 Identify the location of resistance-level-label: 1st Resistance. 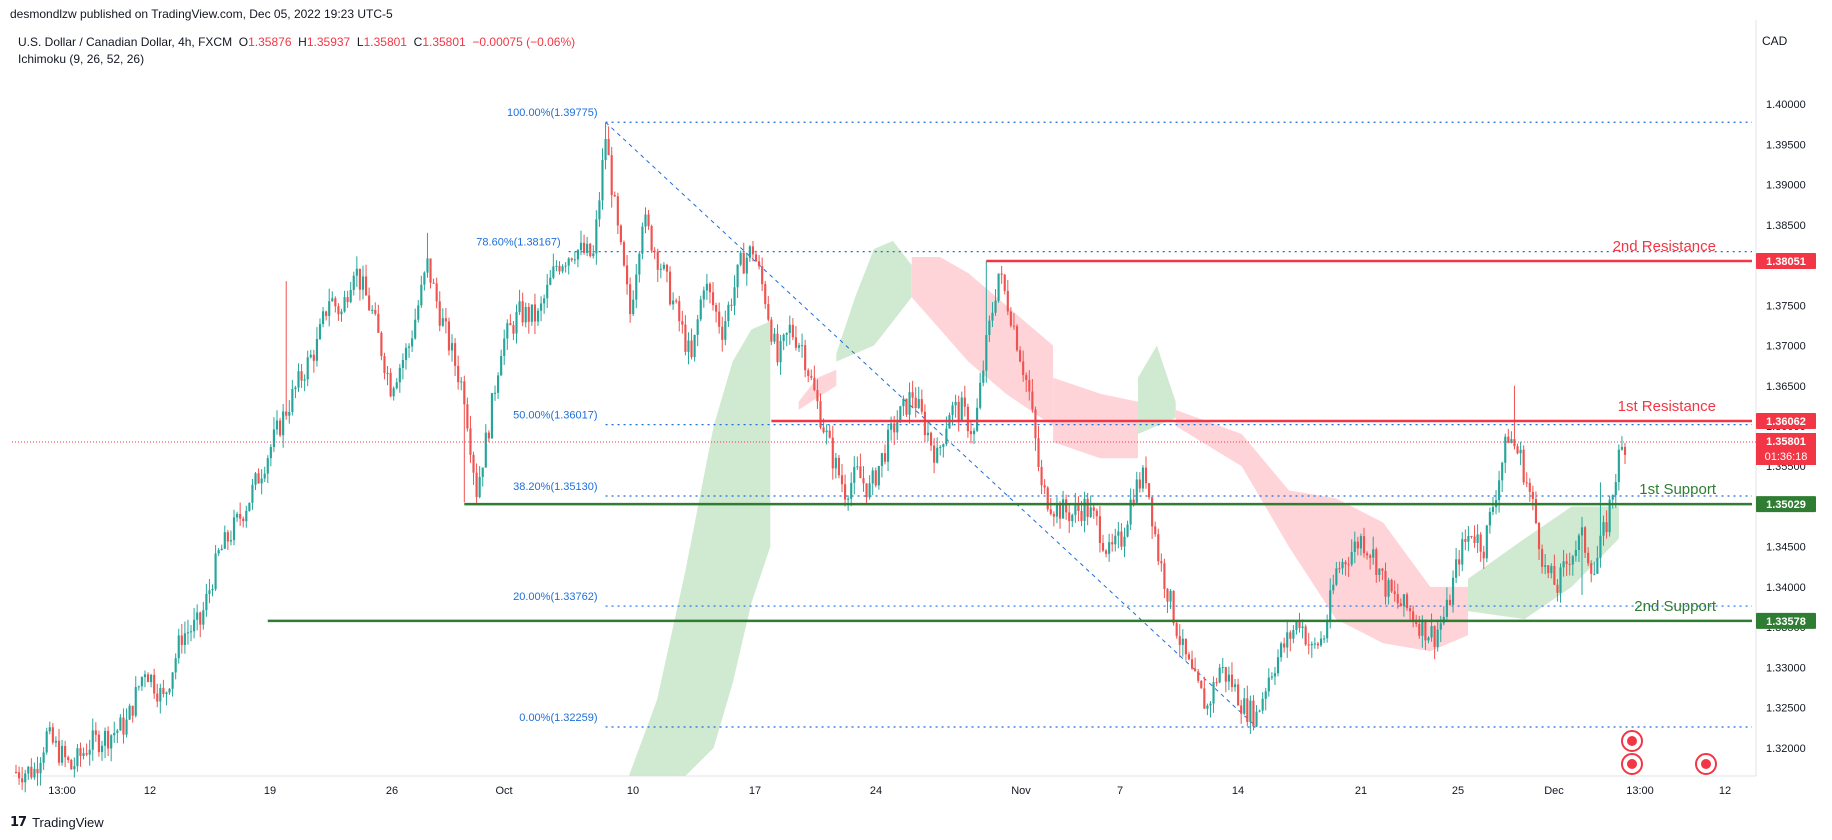
(1667, 406).